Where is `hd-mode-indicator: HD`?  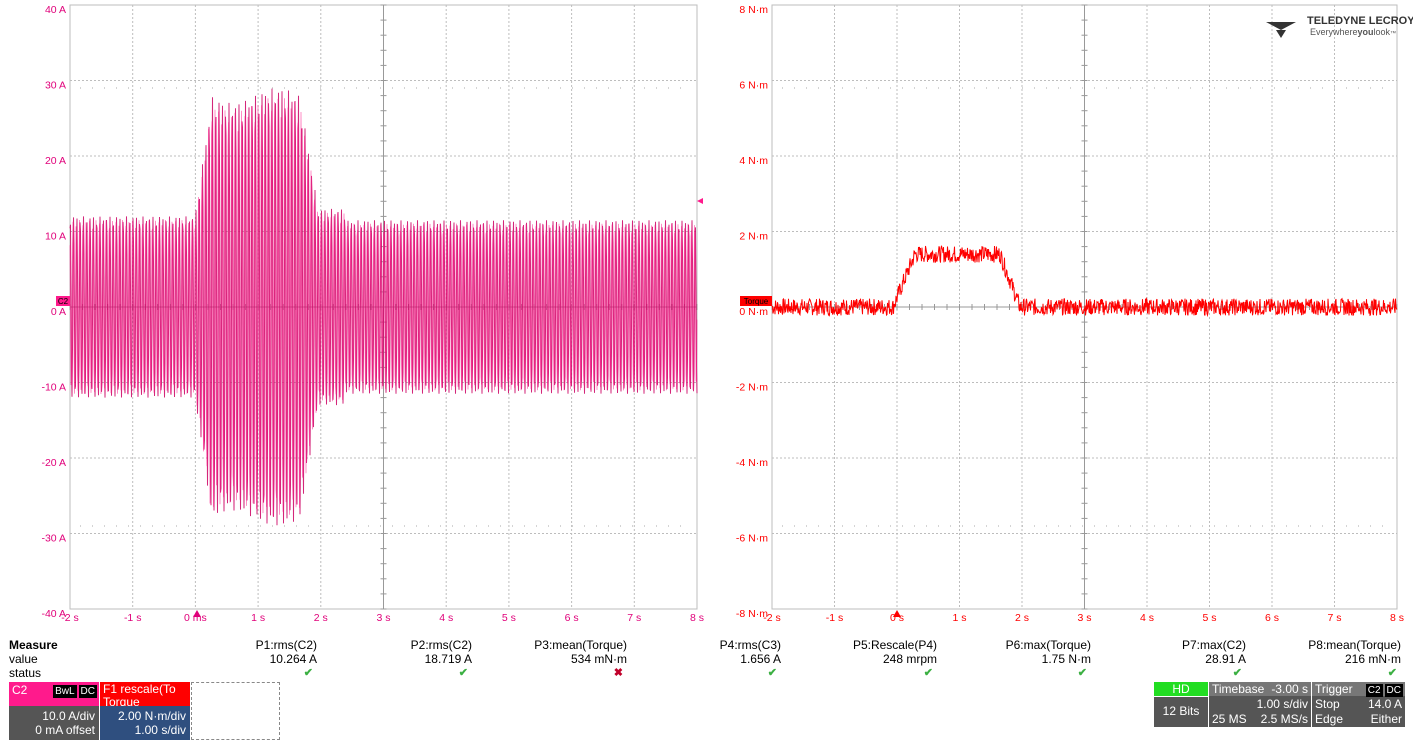
hd-mode-indicator: HD is located at coordinates (1181, 689).